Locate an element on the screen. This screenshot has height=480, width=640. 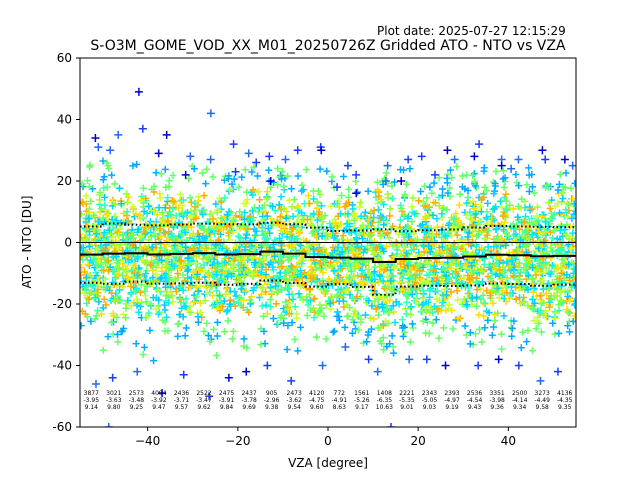
bin-sigma-label: 9.01 is located at coordinates (407, 407).